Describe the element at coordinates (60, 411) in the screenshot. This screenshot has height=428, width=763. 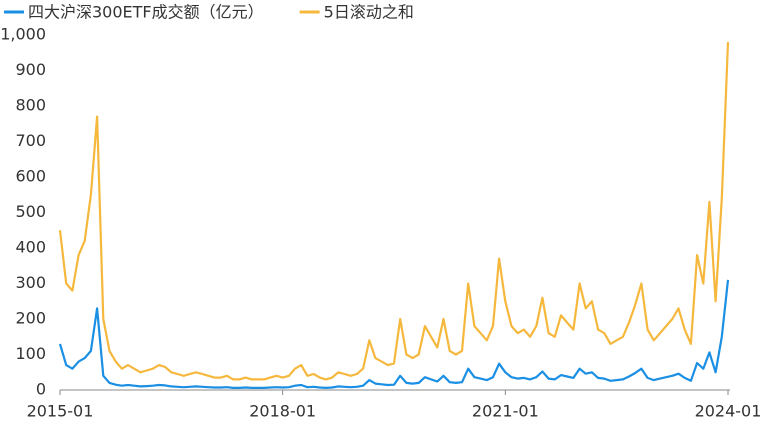
I see `x-tick-label: 2015-01` at that location.